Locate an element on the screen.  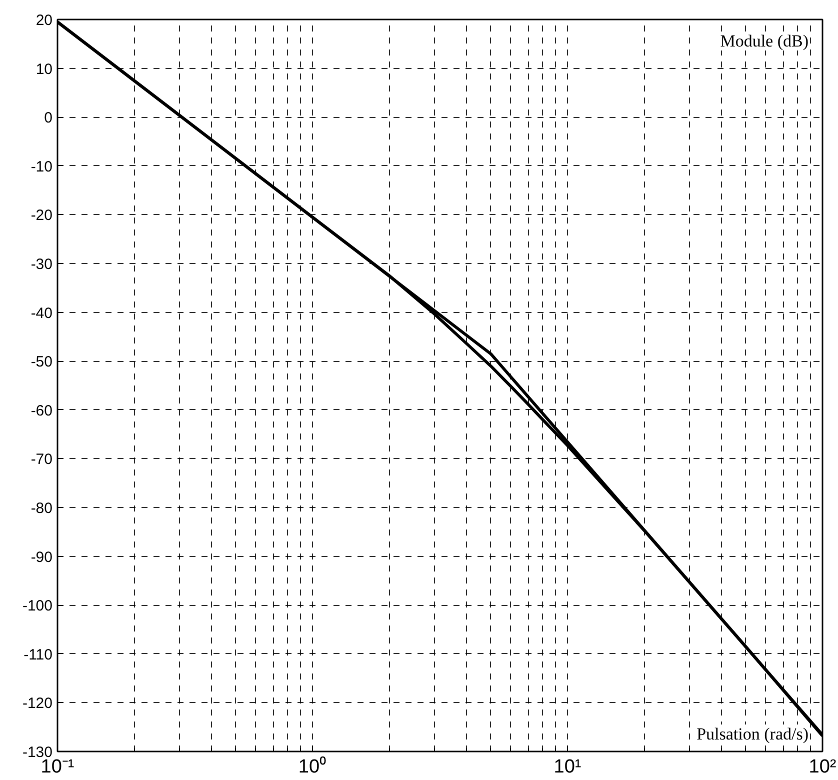
y-tick-label: -60 is located at coordinates (41, 411).